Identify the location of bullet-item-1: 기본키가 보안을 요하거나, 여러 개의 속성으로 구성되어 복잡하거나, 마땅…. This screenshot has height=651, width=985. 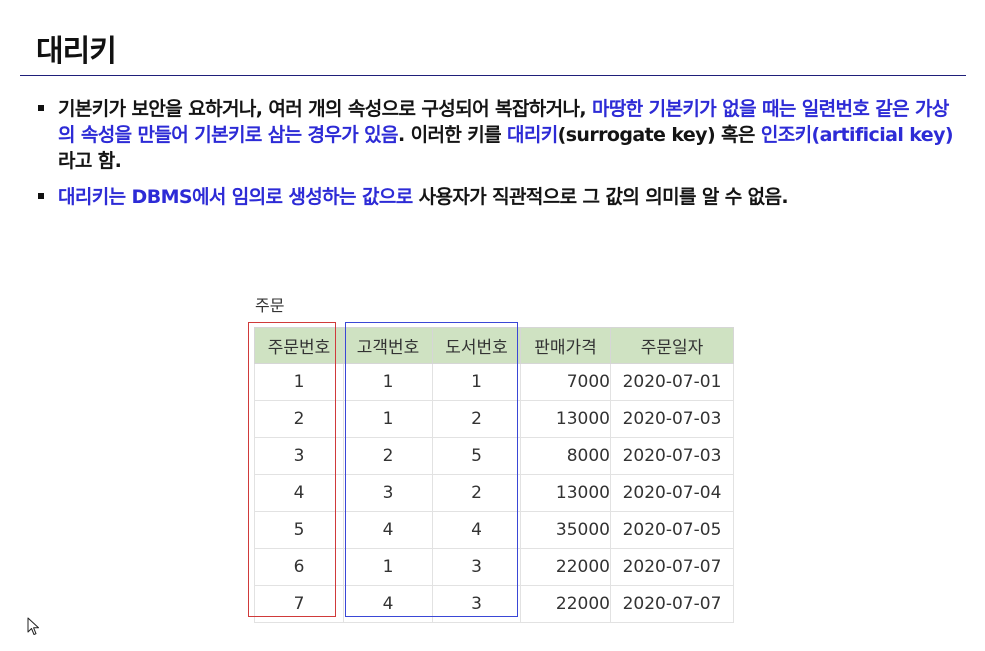
(496, 135).